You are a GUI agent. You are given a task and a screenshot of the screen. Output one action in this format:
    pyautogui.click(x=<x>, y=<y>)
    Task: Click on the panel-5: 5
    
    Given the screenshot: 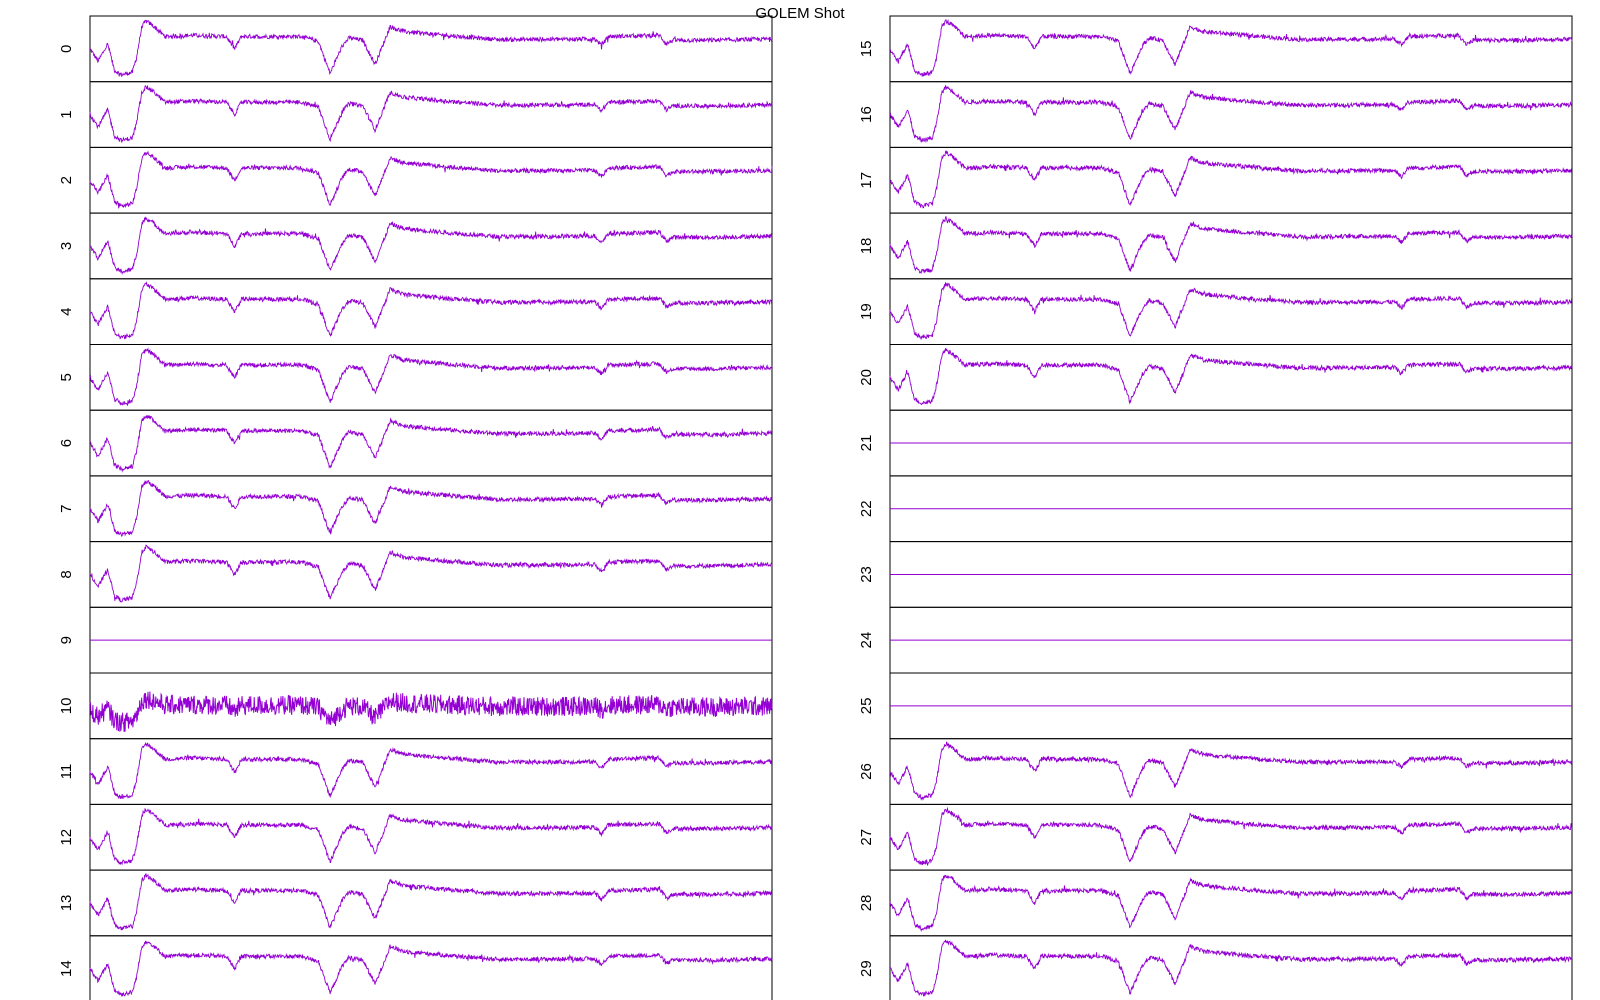 What is the action you would take?
    pyautogui.click(x=415, y=377)
    